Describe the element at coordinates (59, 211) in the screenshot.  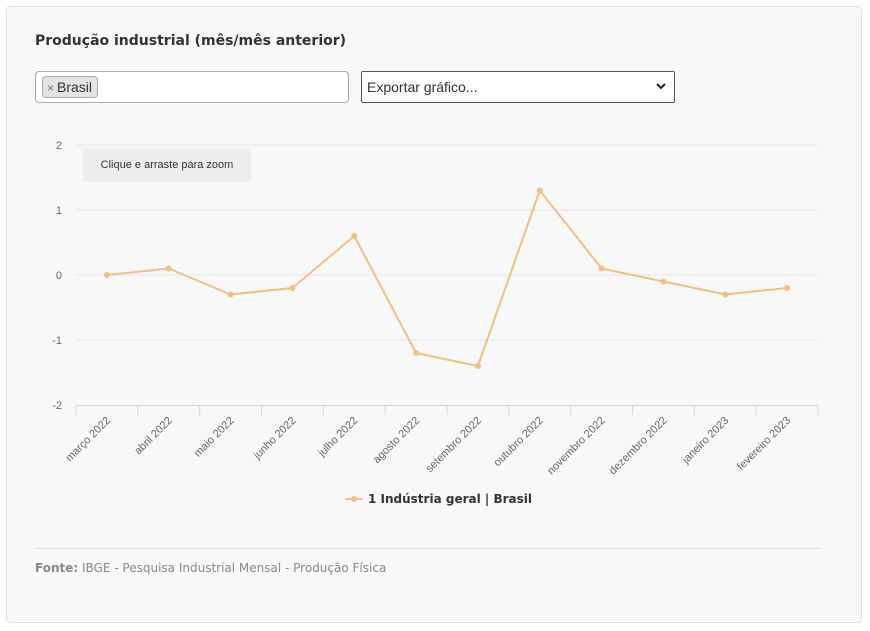
I see `y-tick-label: 1` at that location.